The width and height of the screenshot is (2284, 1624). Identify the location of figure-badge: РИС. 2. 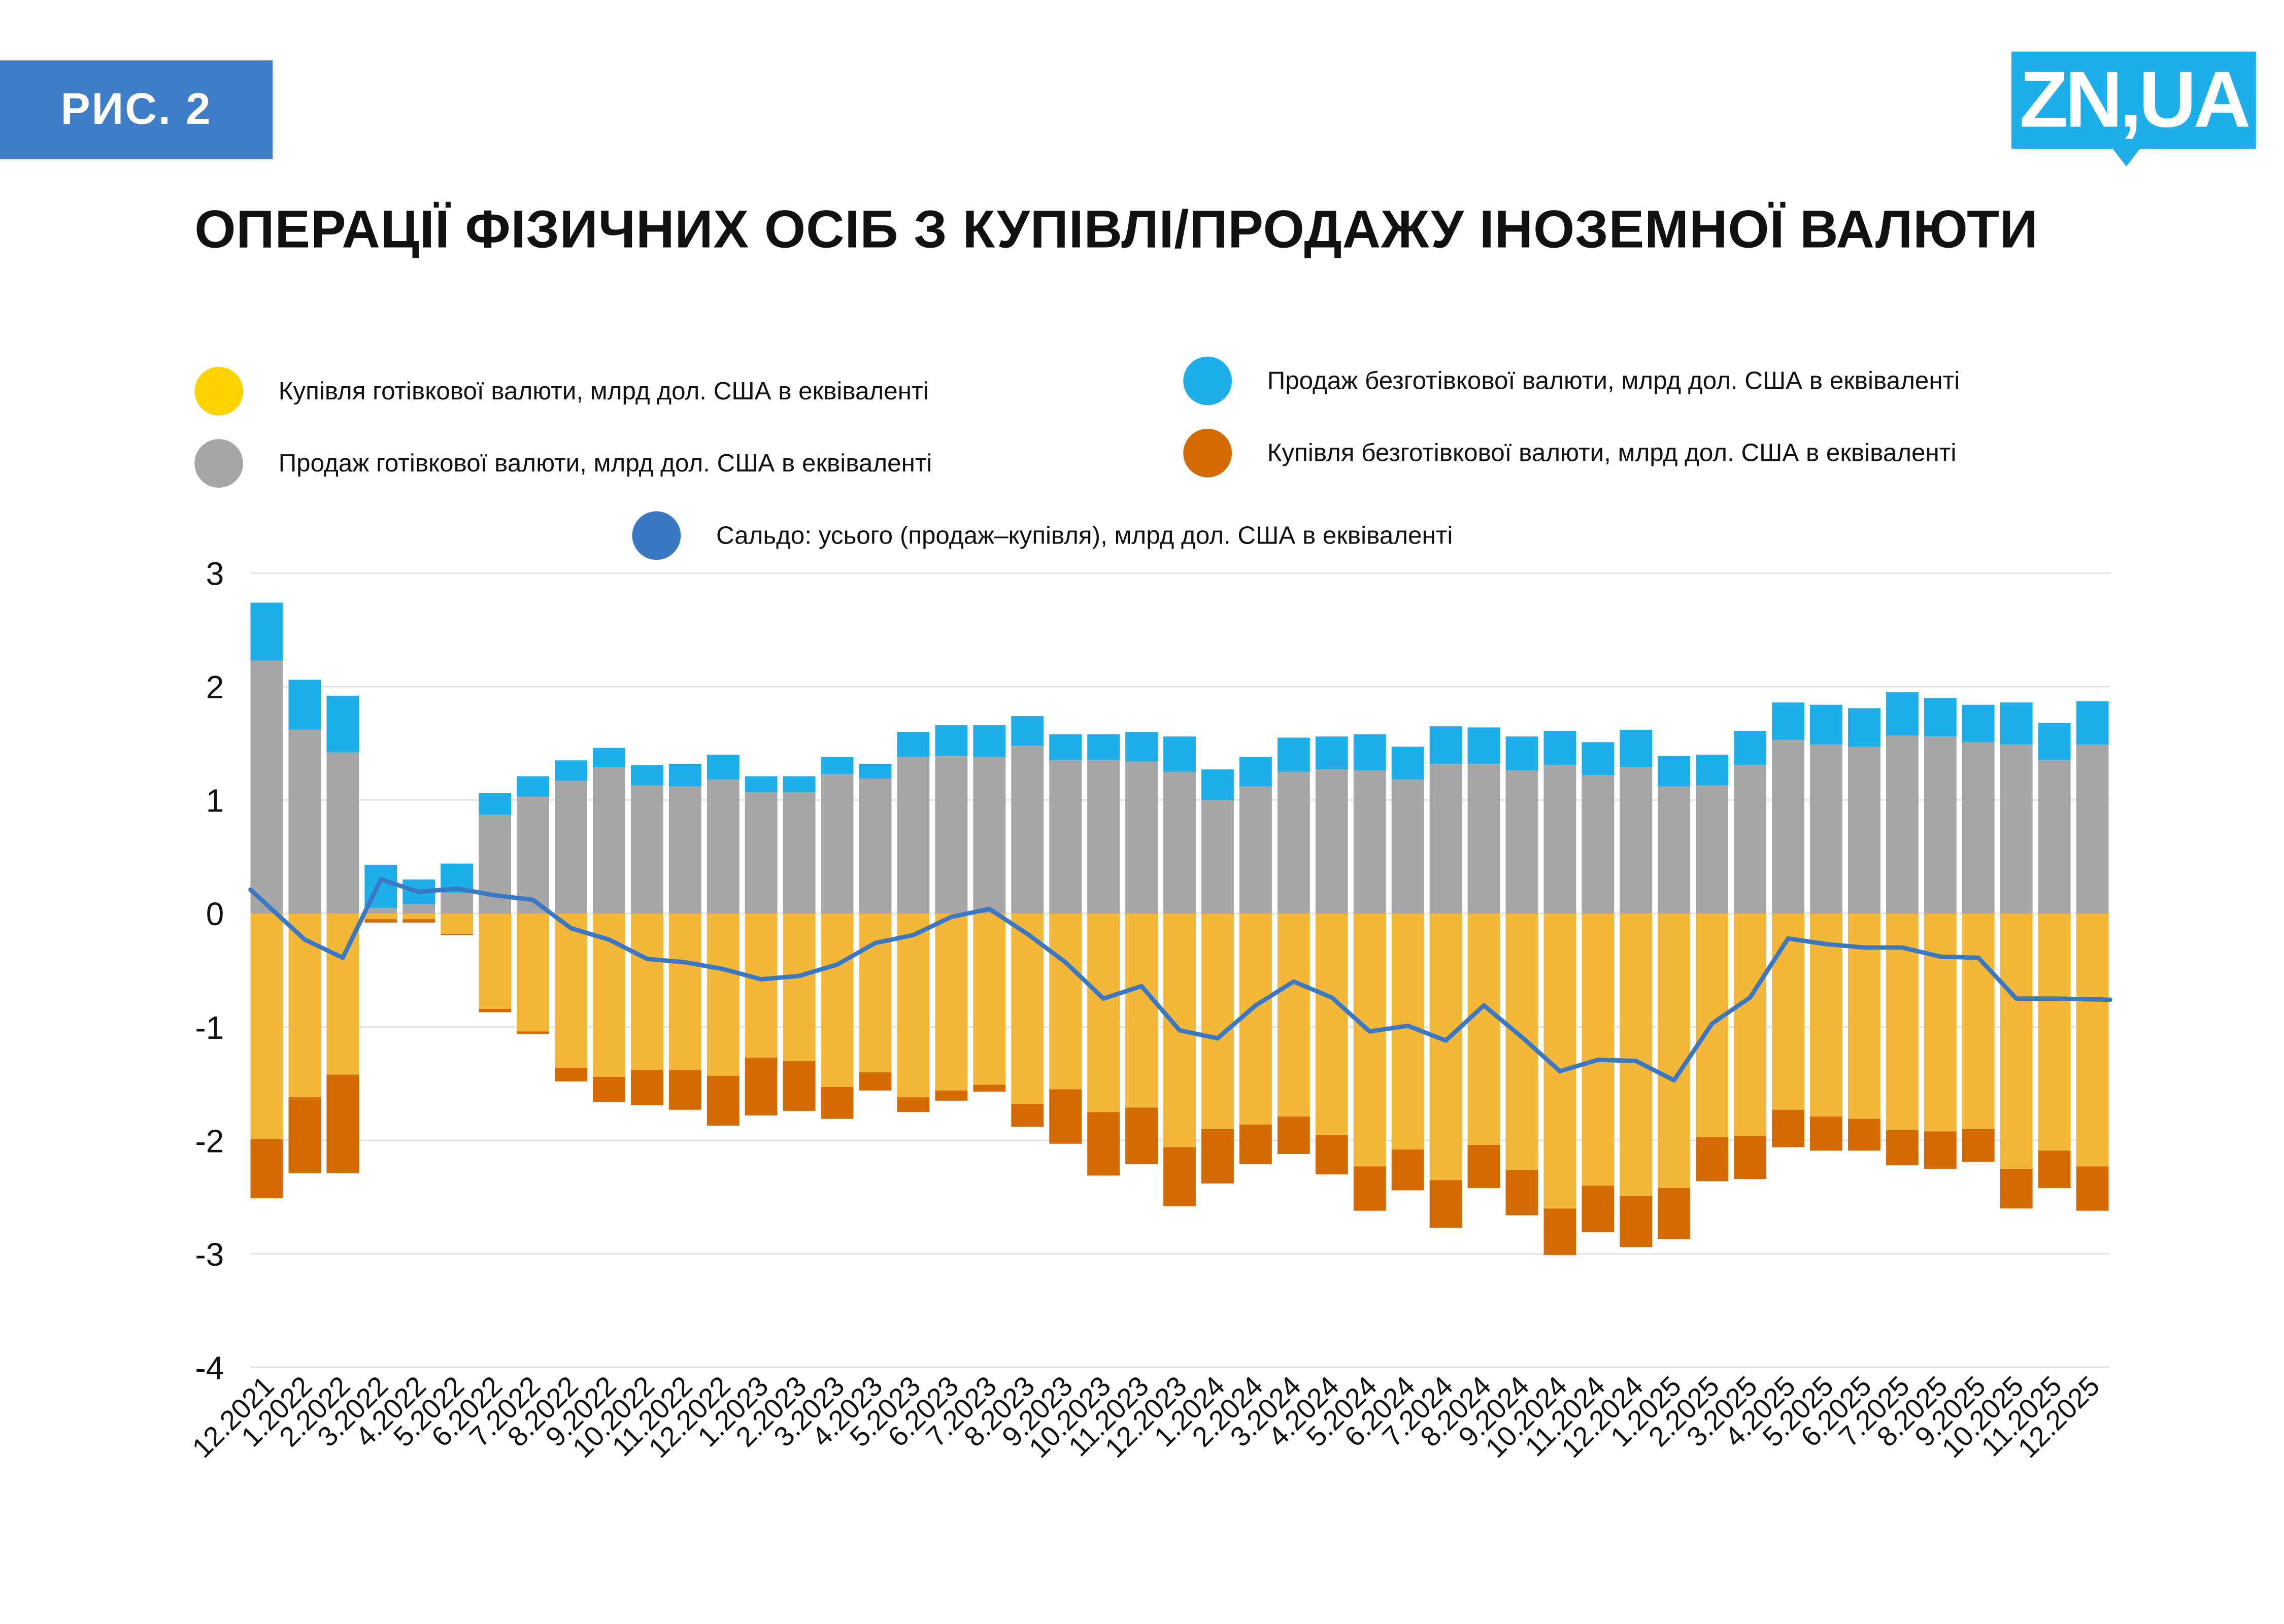
(136, 109).